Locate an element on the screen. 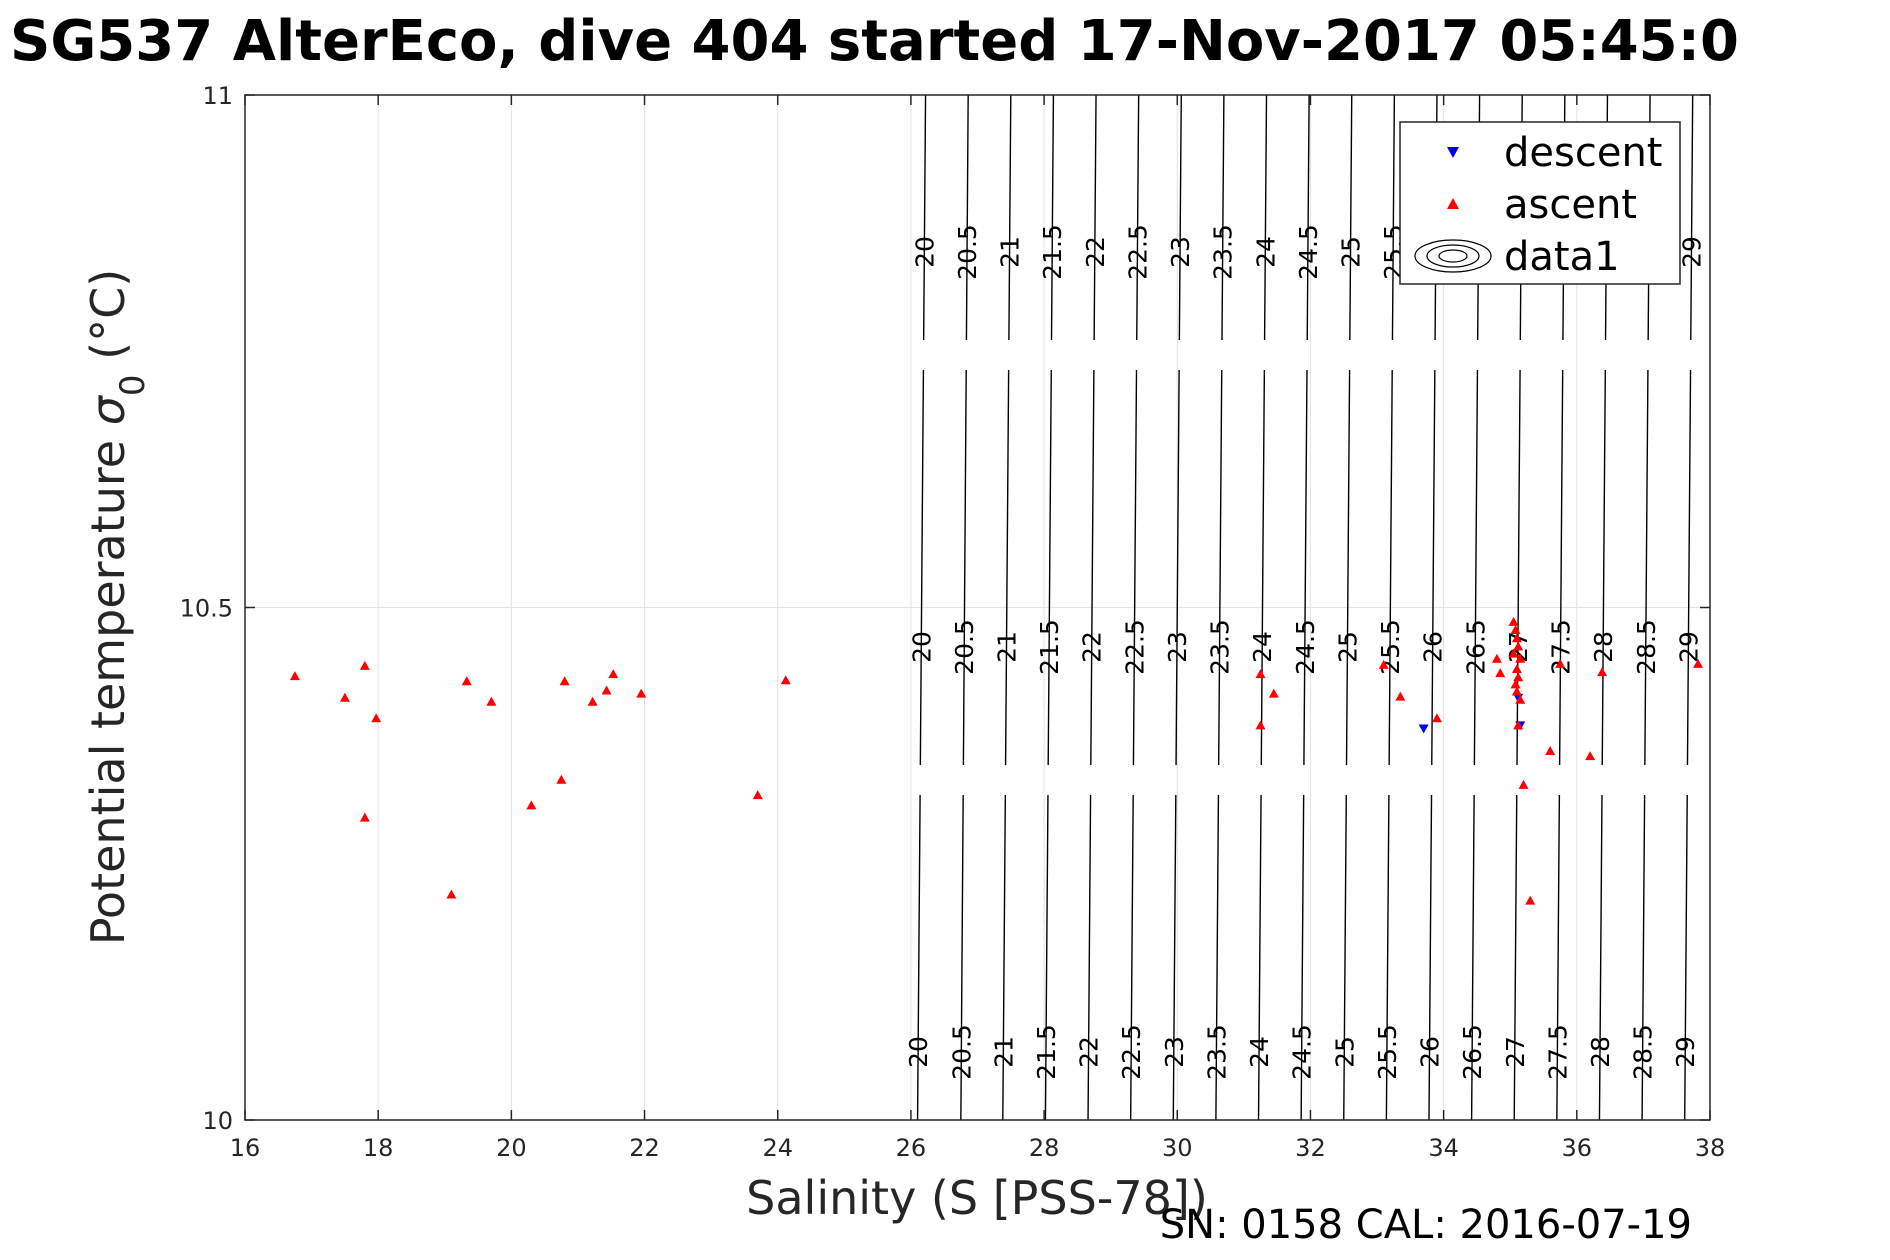 The width and height of the screenshot is (1890, 1260). contour-line-1-a is located at coordinates (967, 217).